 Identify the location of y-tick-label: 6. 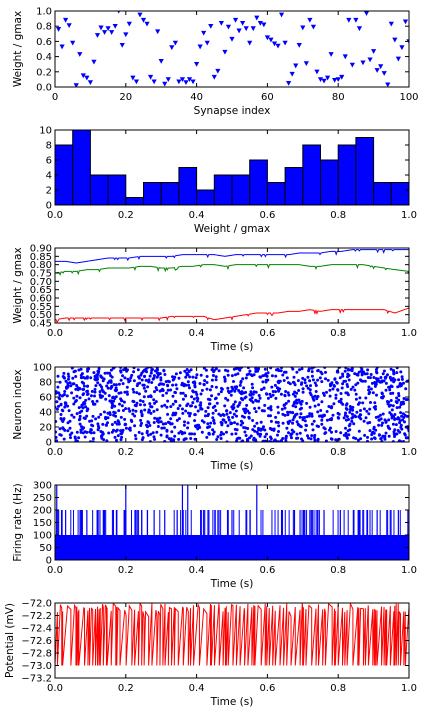
(49, 161).